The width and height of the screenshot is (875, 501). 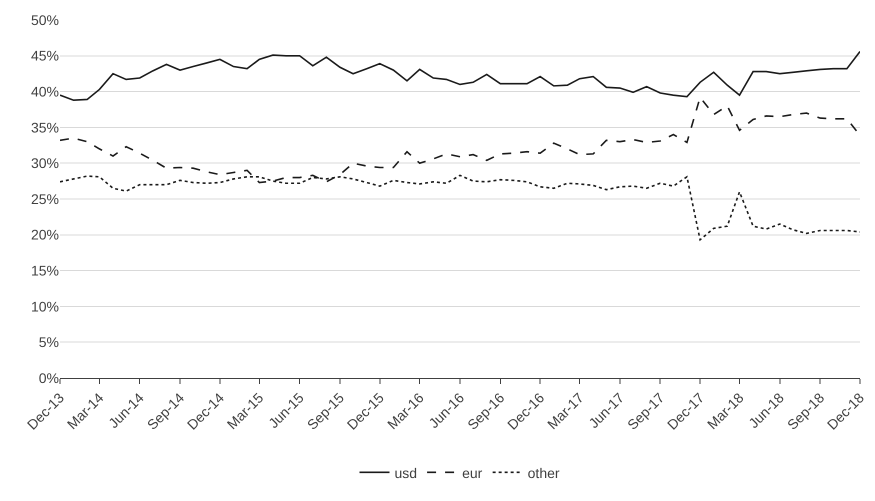 I want to click on line-series, so click(x=460, y=75).